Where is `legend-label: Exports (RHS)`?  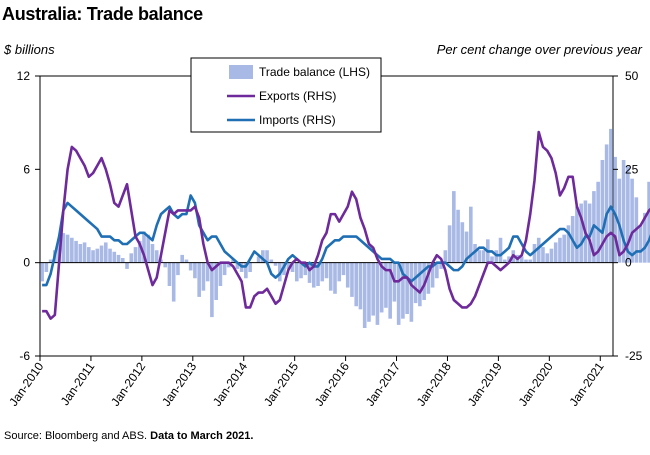
legend-label: Exports (RHS) is located at coordinates (297, 96).